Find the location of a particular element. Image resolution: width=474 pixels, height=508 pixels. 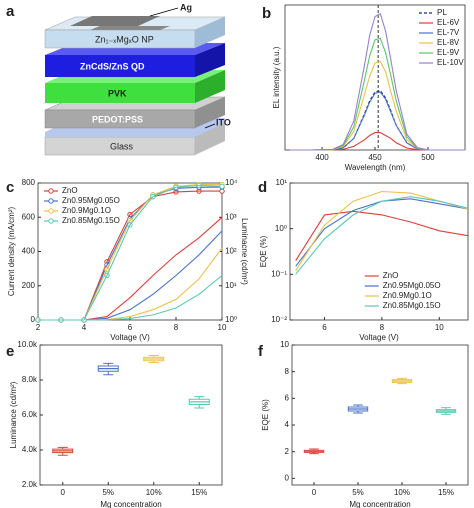

y-axis-label: Current density (mA/cm²) is located at coordinates (11, 251).